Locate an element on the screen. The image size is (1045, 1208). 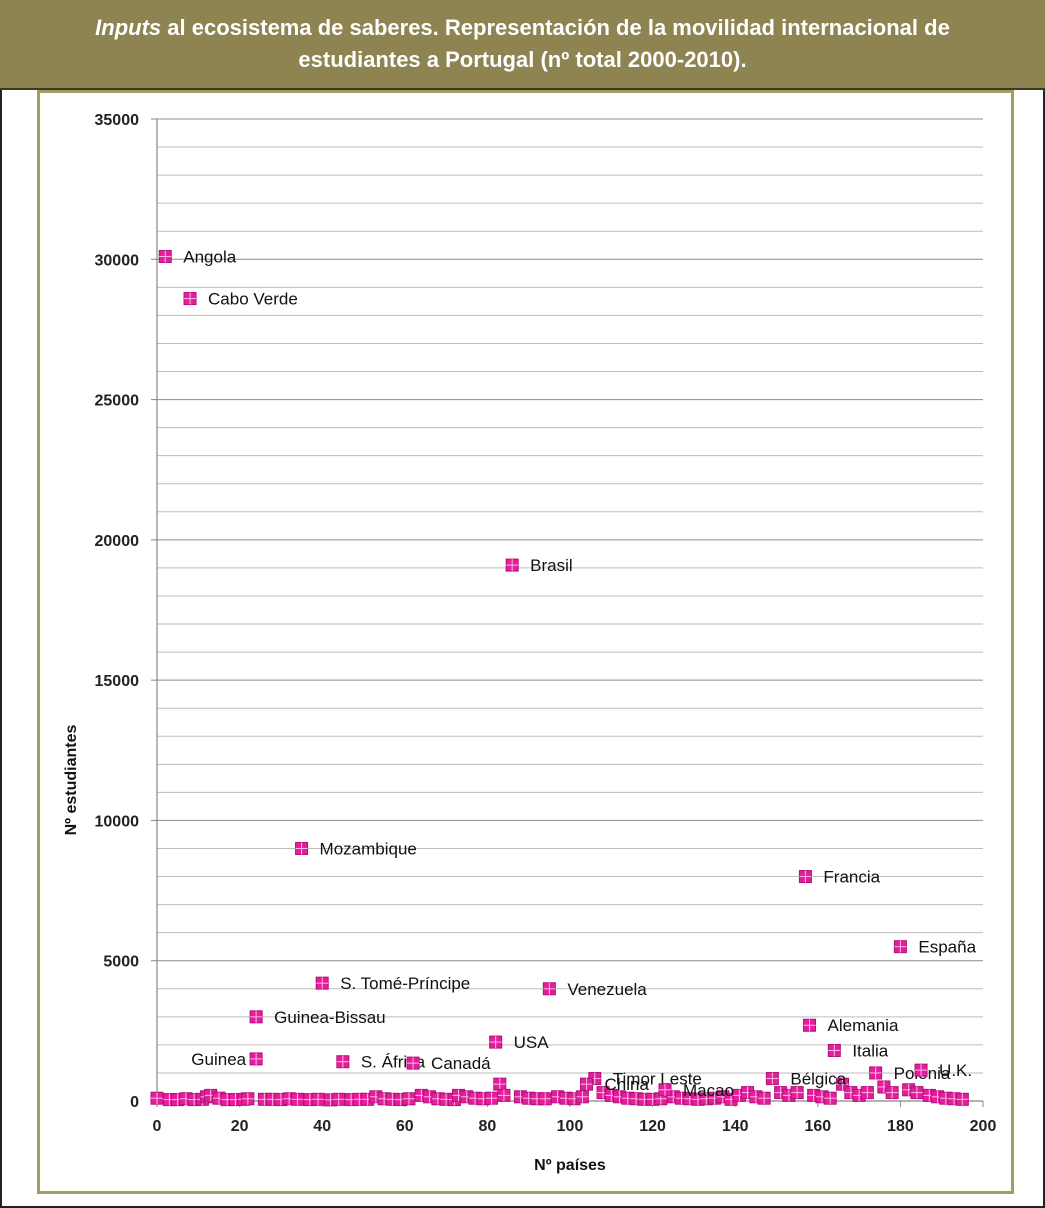
x-tick-label: 120 is located at coordinates (652, 1126).